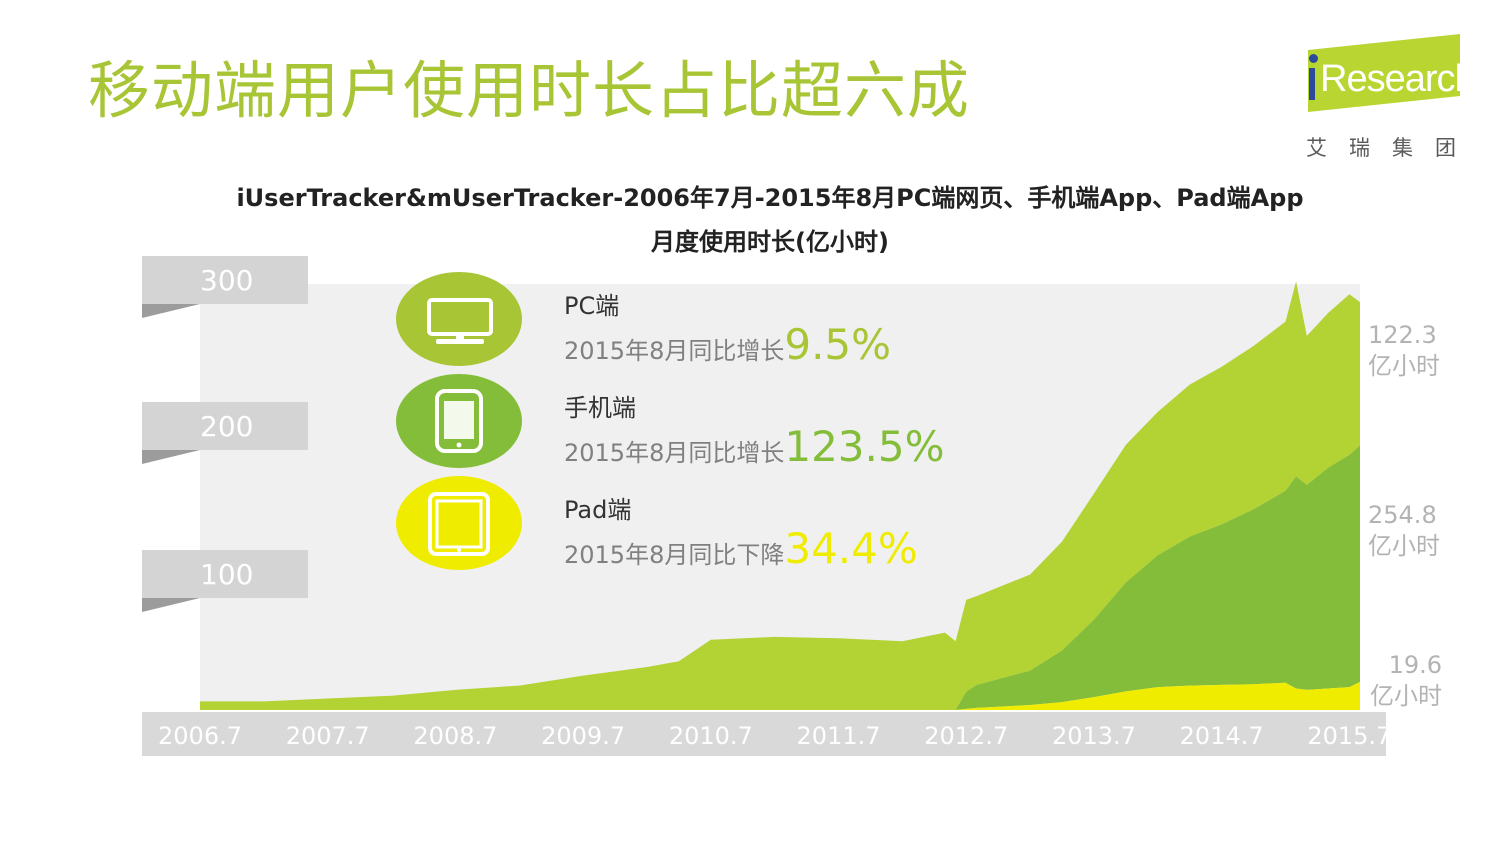  Describe the element at coordinates (770, 242) in the screenshot. I see `chart-title-line2: 月度使用时长(亿小时)` at that location.